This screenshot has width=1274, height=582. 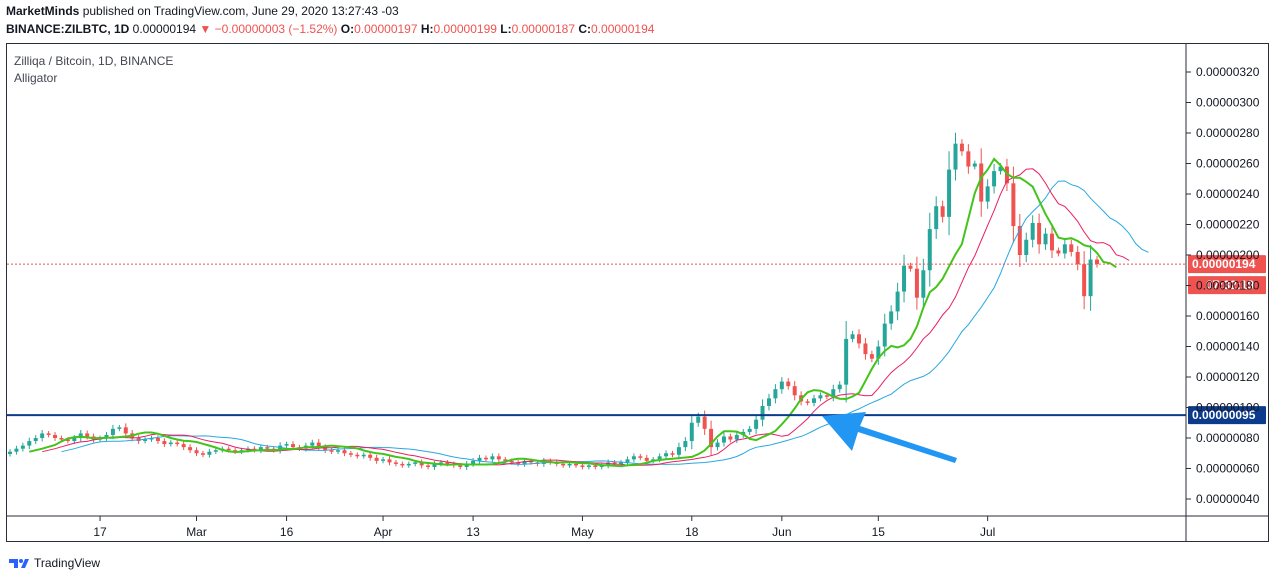 I want to click on price-tick-label: 0.00000320, so click(x=1228, y=72).